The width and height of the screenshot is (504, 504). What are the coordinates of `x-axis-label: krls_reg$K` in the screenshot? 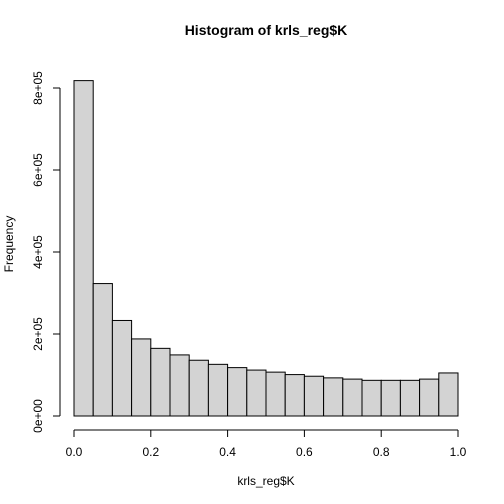 It's located at (265, 481).